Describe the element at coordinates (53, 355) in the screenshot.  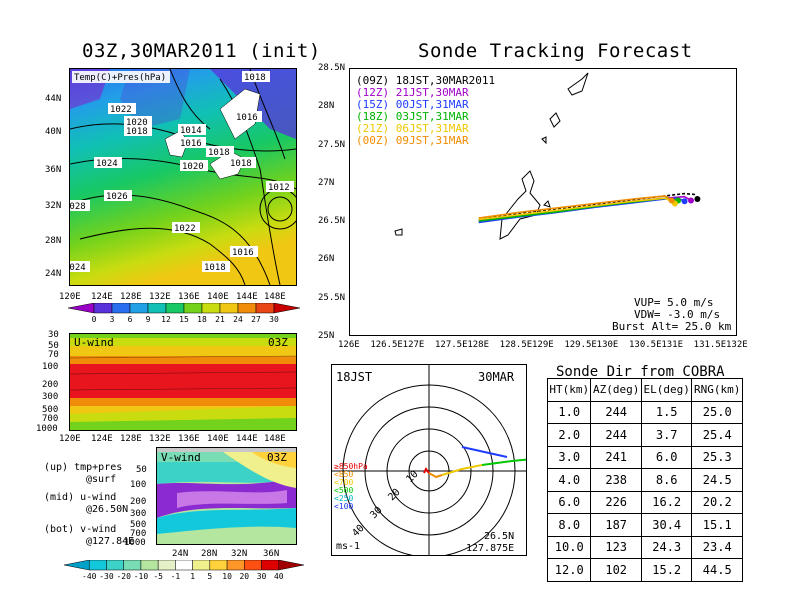
I see `uwind-ytick: 70` at that location.